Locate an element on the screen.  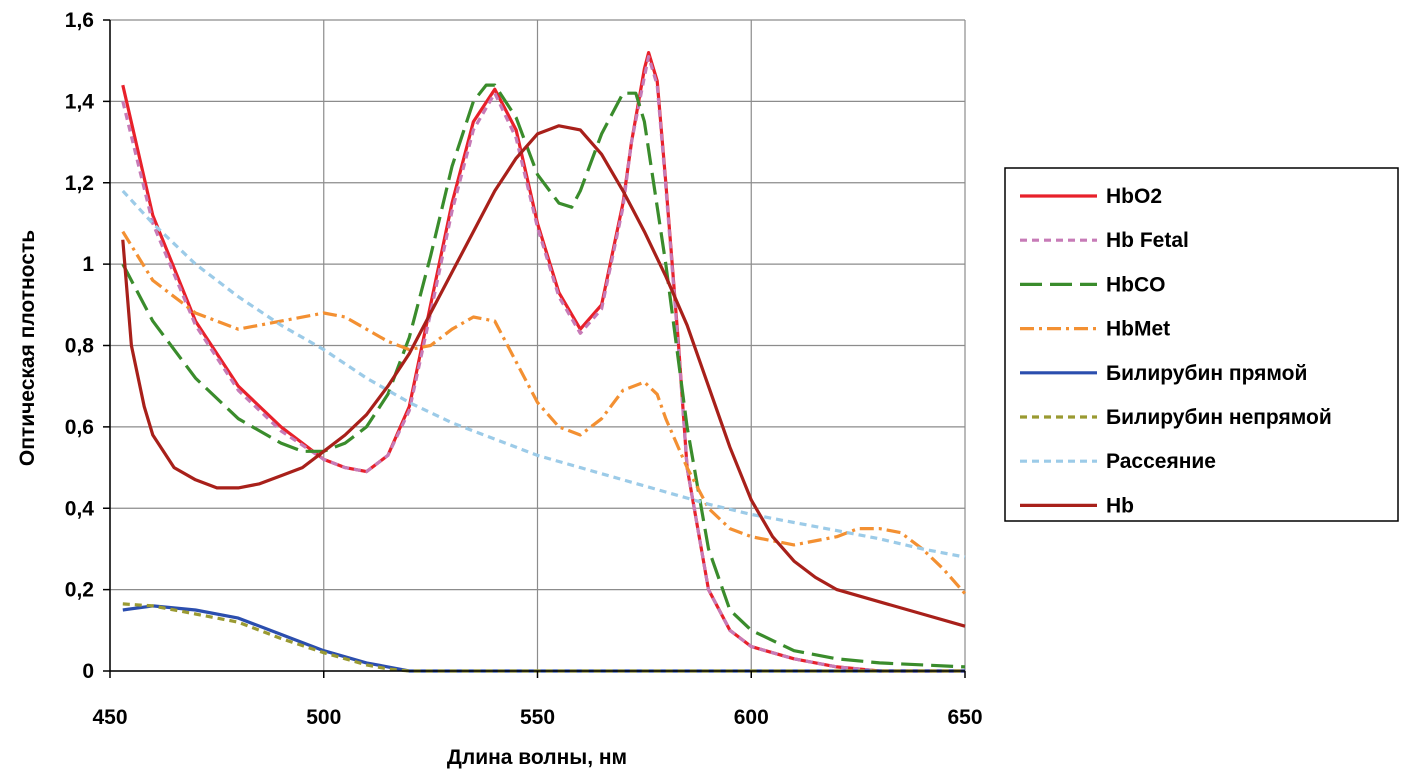
y-axis-title: Оптическая плотность is located at coordinates (27, 348).